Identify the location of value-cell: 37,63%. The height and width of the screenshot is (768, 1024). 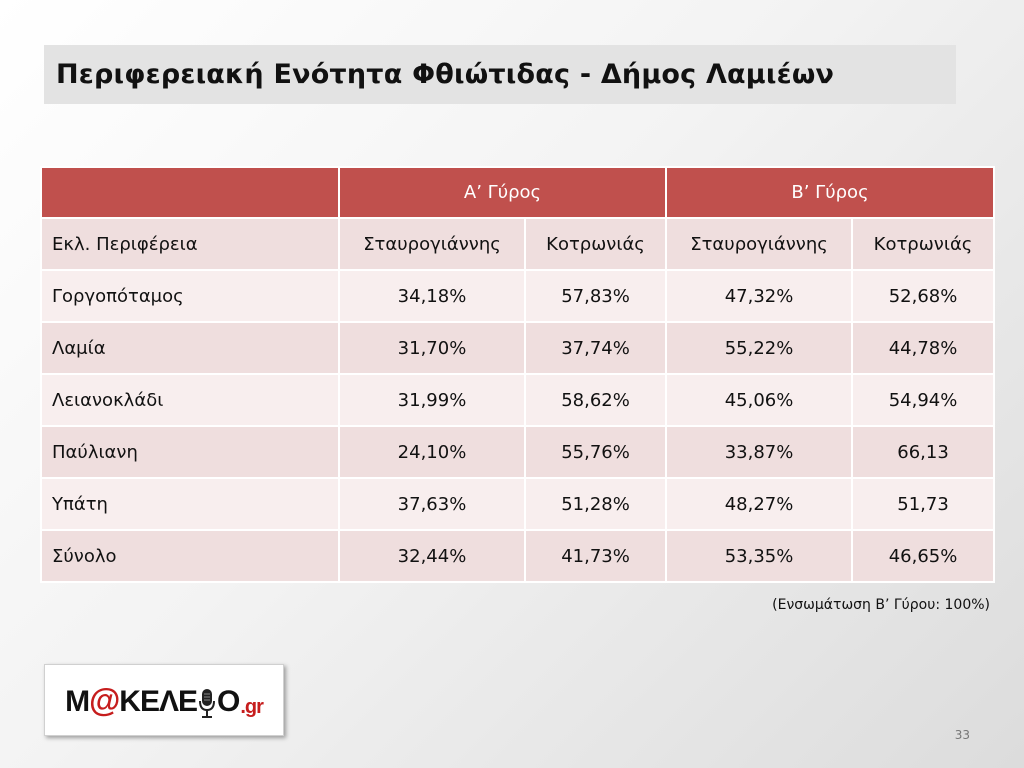
(432, 504).